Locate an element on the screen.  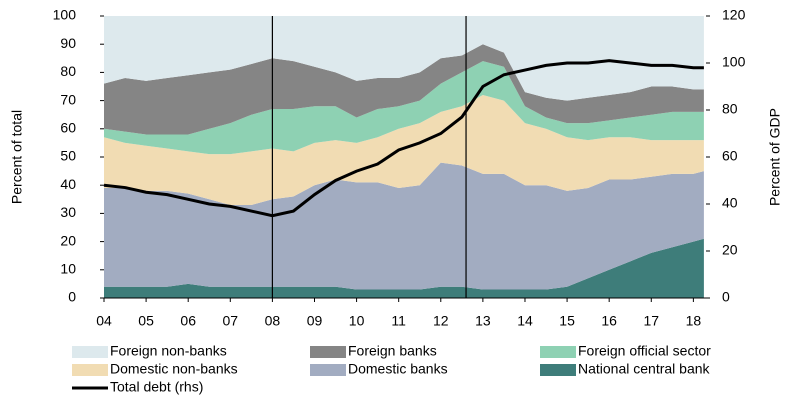
x-tick-label: 13 is located at coordinates (483, 321).